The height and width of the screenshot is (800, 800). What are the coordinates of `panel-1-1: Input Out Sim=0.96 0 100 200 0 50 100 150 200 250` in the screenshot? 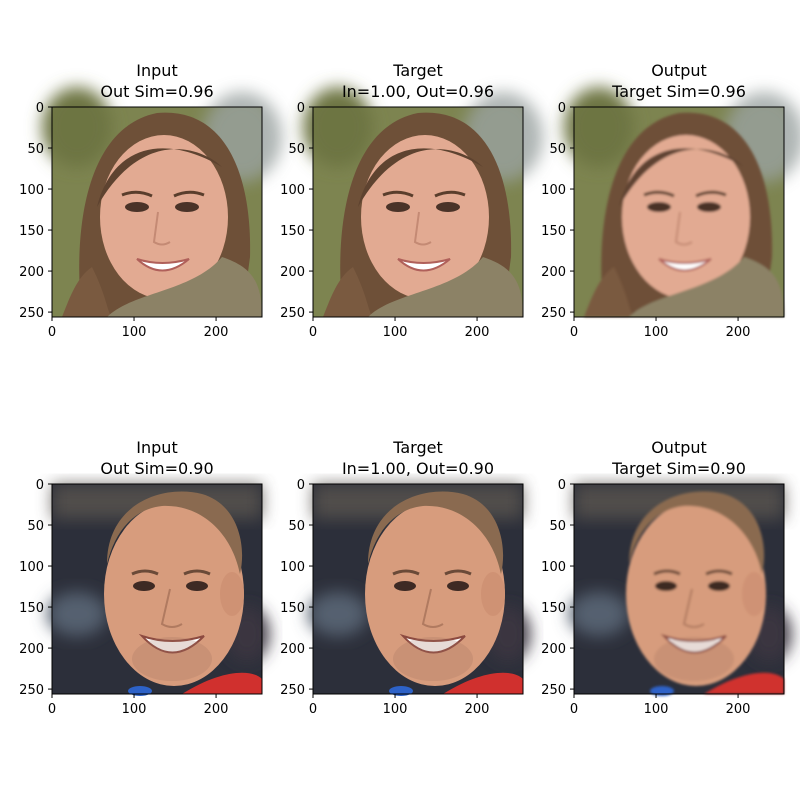 It's located at (150, 200).